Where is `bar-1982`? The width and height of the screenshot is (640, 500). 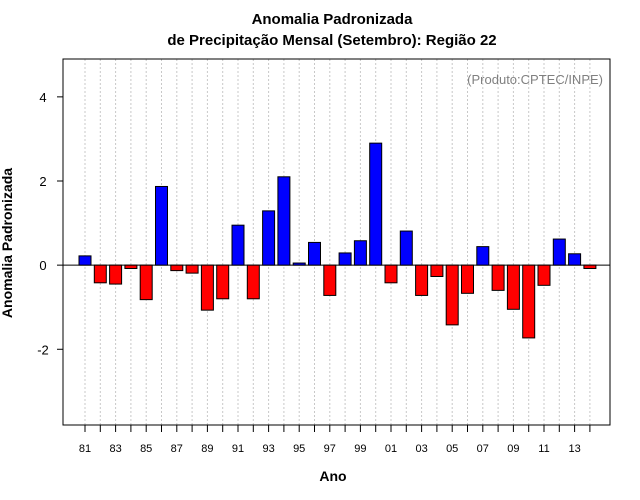
bar-1982 is located at coordinates (100, 274).